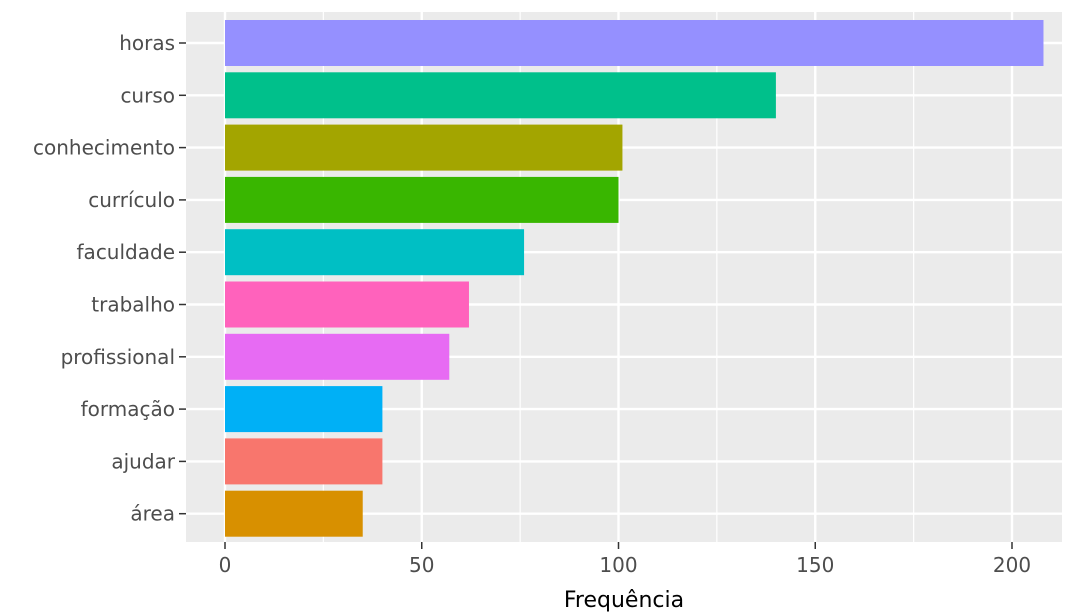 The image size is (1070, 613). Describe the element at coordinates (337, 356) in the screenshot. I see `bar-profissional` at that location.